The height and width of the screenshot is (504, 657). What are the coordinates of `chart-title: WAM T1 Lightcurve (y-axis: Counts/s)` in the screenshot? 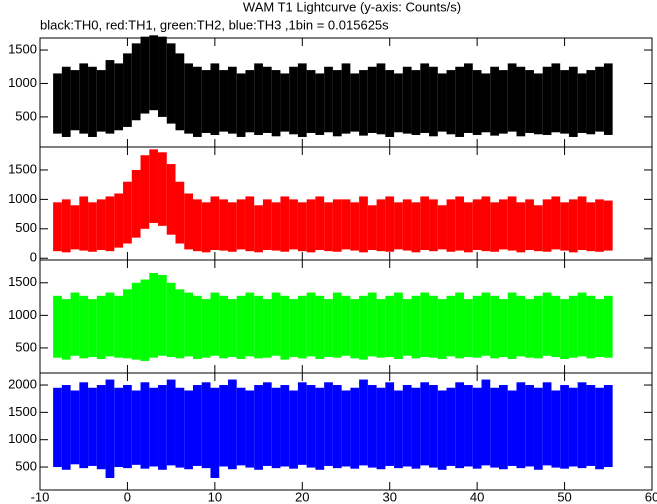 It's located at (352, 7).